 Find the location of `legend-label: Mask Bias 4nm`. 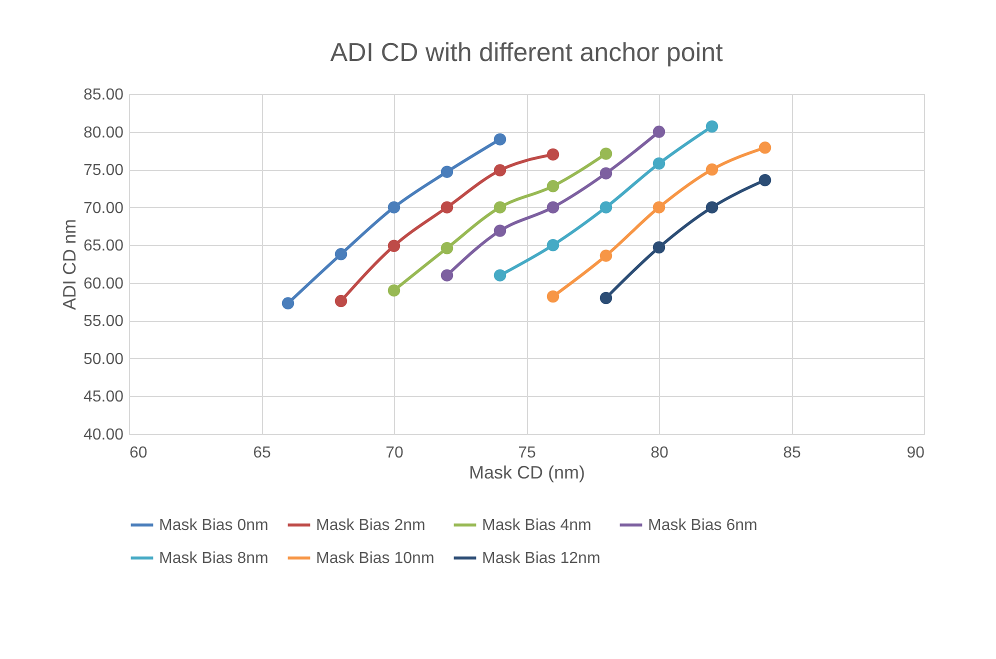

legend-label: Mask Bias 4nm is located at coordinates (537, 525).